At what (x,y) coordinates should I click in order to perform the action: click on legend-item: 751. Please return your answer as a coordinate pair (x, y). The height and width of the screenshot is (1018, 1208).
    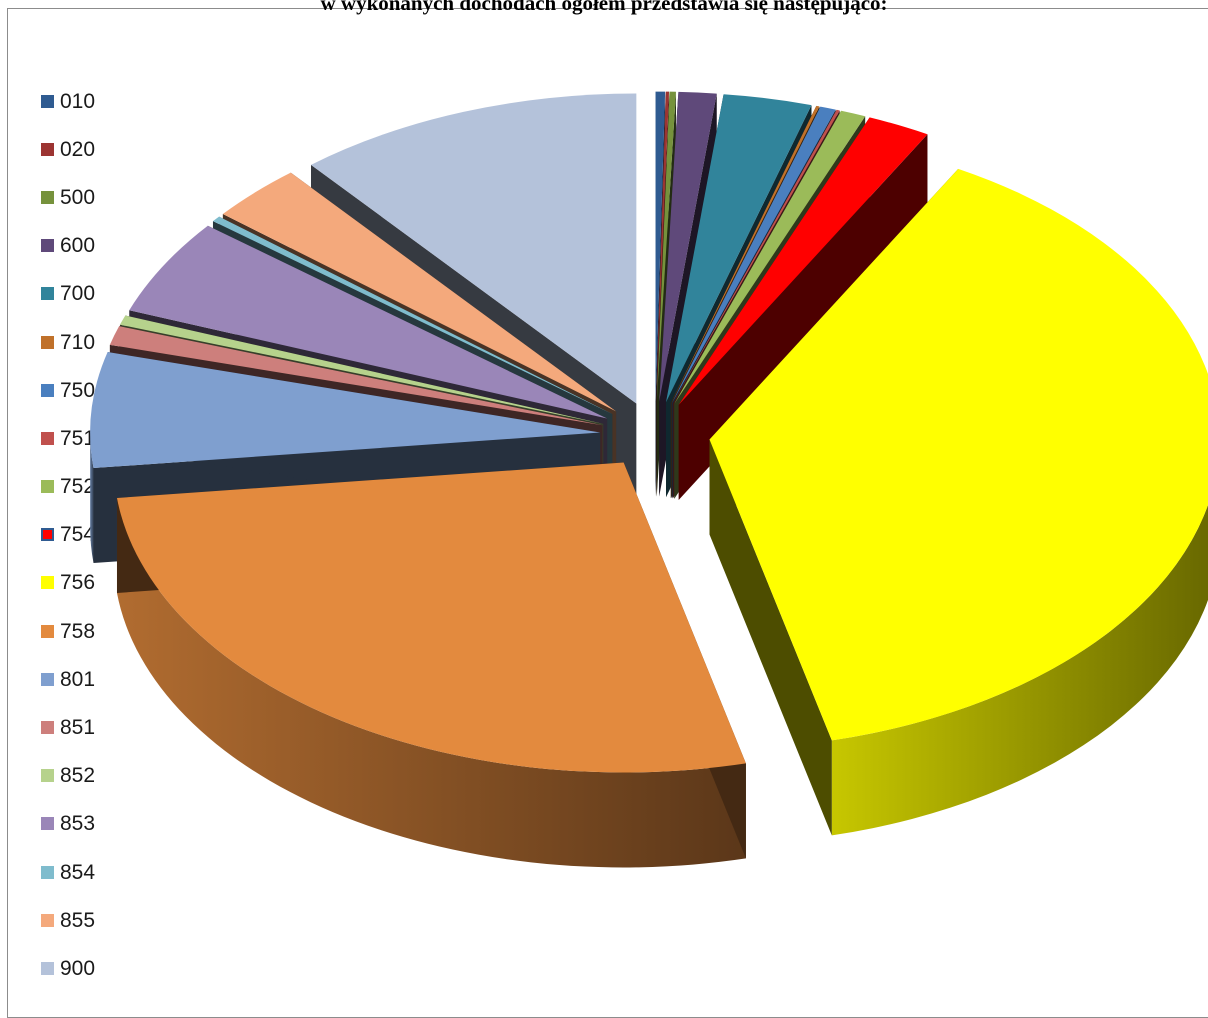
    Looking at the image, I should click on (68, 438).